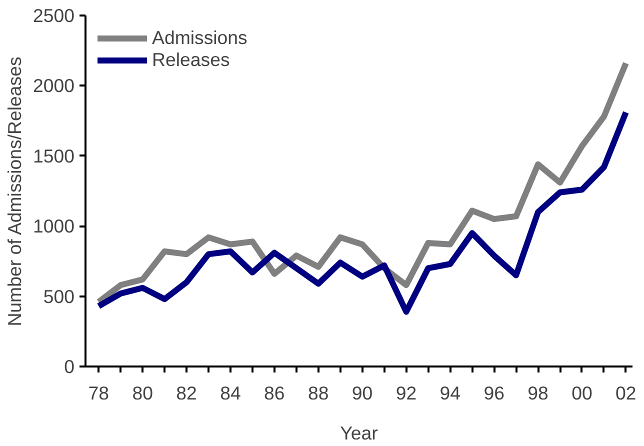 The width and height of the screenshot is (644, 446). I want to click on x-tick-label: 88, so click(318, 393).